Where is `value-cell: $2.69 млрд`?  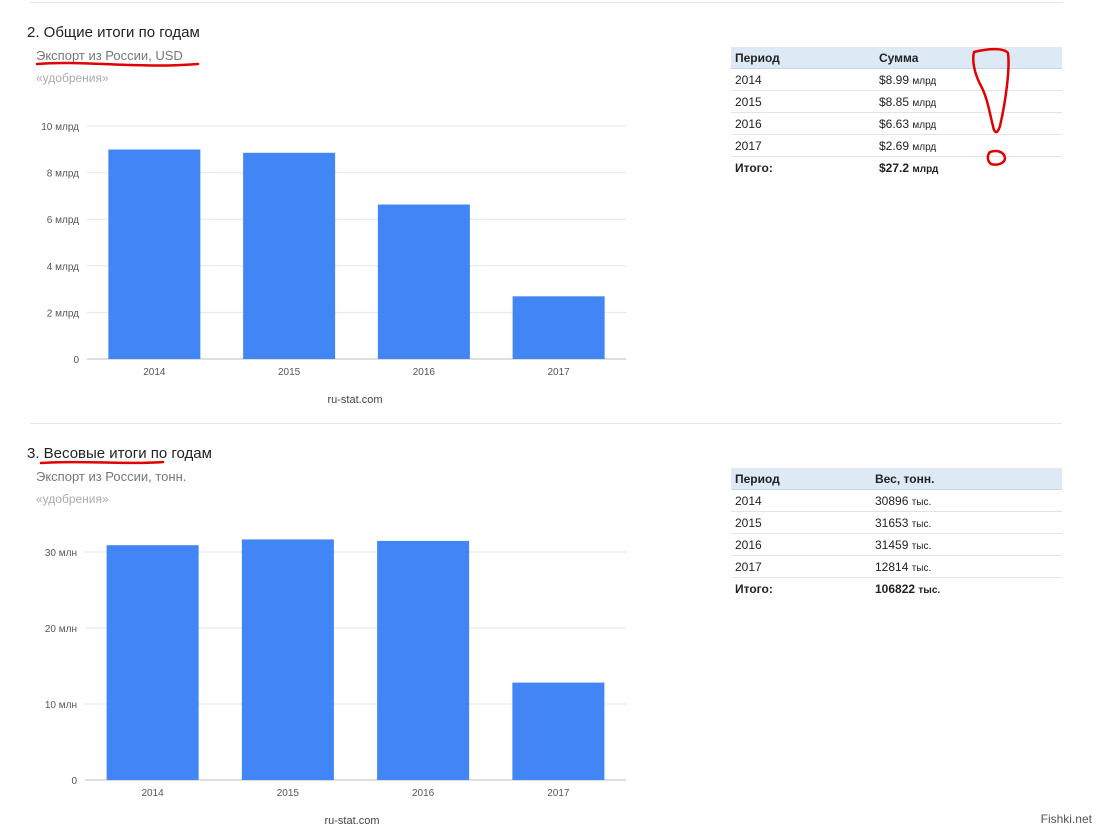 value-cell: $2.69 млрд is located at coordinates (968, 145).